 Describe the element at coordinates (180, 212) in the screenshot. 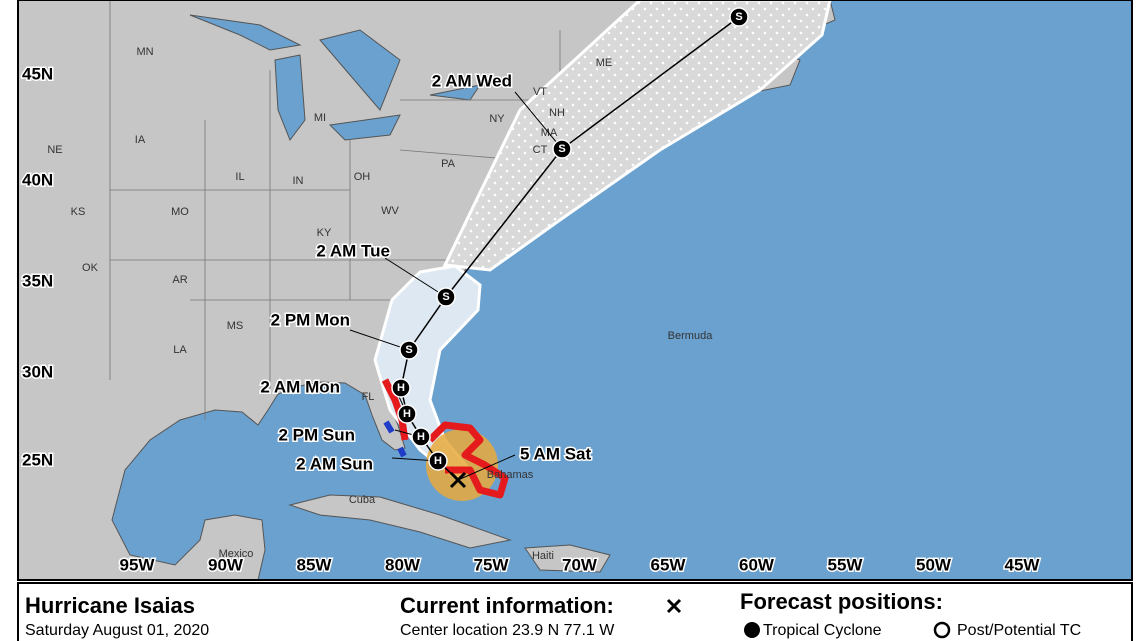

I see `place-label: MO` at that location.